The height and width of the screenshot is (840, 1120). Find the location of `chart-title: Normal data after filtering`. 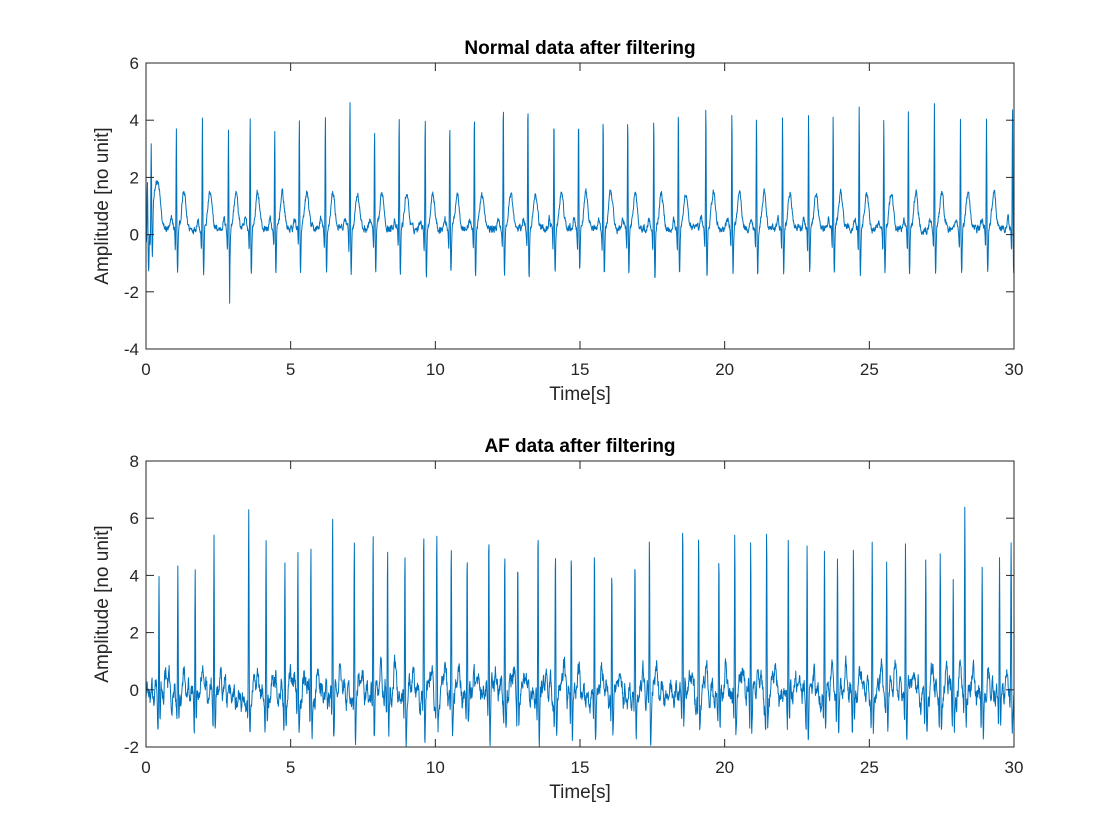

chart-title: Normal data after filtering is located at coordinates (579, 48).